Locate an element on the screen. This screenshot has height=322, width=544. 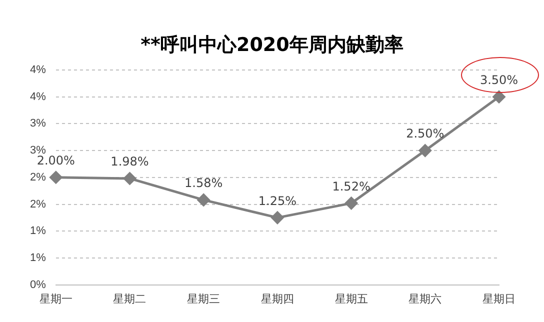
y-tick-label: 0% is located at coordinates (38, 284).